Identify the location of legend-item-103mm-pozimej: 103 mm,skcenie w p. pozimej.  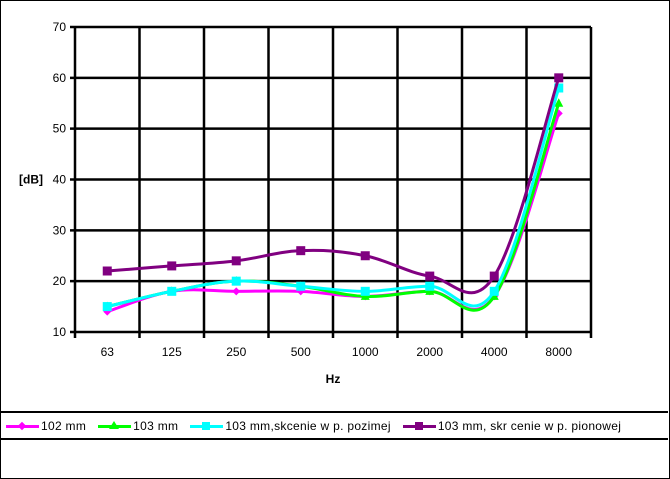
(290, 426).